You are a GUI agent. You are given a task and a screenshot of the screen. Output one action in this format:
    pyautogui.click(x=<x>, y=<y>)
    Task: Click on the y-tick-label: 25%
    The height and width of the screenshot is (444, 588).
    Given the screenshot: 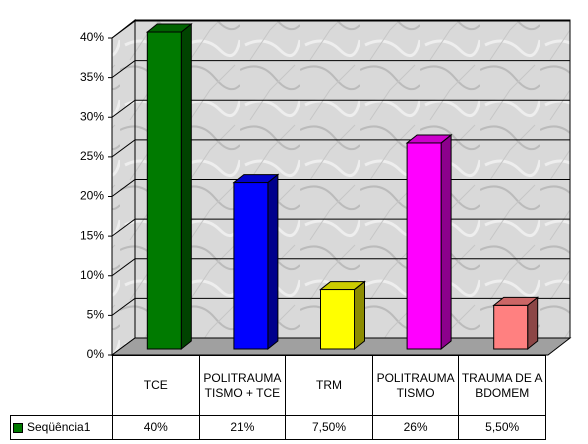 What is the action you would take?
    pyautogui.click(x=92, y=156)
    